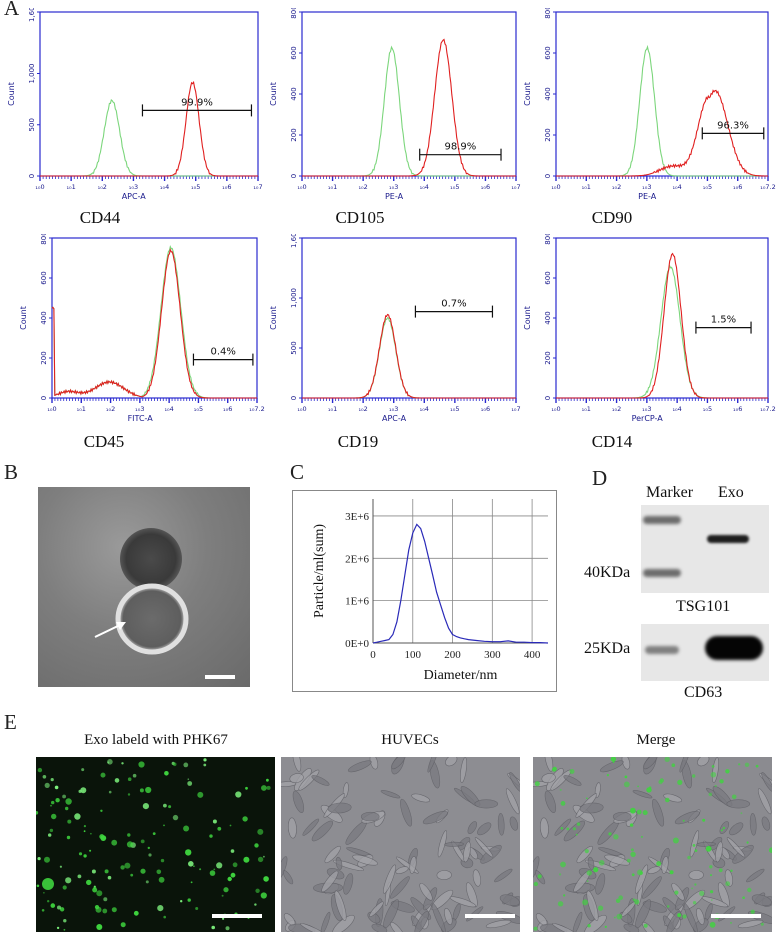  What do you see at coordinates (301, 409) in the screenshot?
I see `x-tick-label: ₁₀0` at bounding box center [301, 409].